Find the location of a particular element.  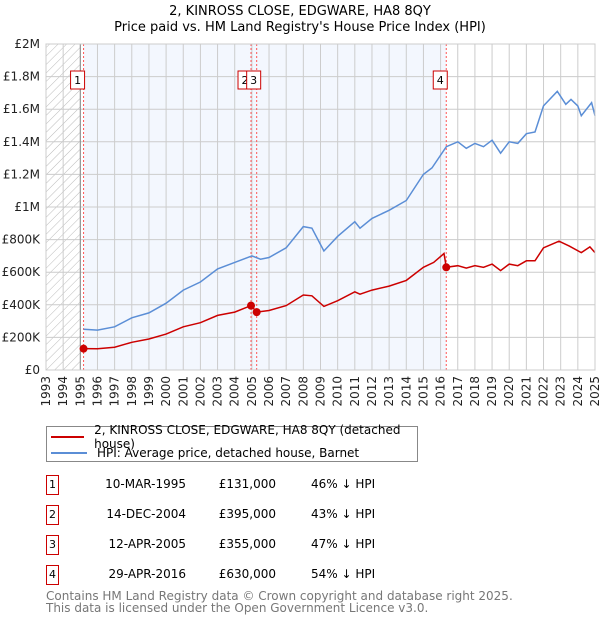

x-tick-label: 1993 is located at coordinates (46, 391).